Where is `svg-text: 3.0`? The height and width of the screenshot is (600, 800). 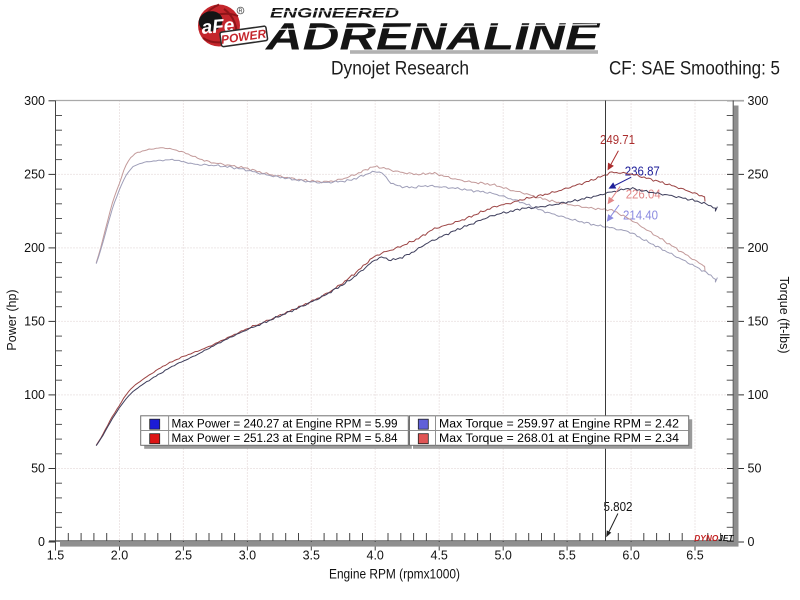 svg-text: 3.0 is located at coordinates (247, 556).